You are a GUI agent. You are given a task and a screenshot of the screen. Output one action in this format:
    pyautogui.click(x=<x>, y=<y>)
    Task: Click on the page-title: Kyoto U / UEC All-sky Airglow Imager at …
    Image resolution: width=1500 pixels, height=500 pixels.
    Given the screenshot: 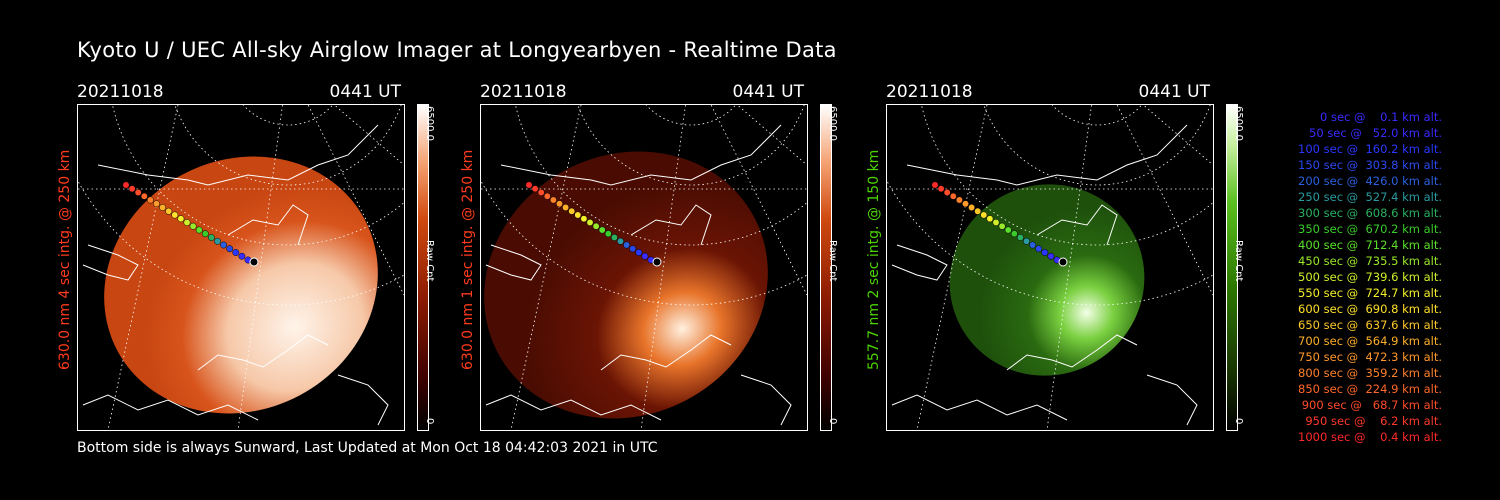 What is the action you would take?
    pyautogui.click(x=457, y=50)
    